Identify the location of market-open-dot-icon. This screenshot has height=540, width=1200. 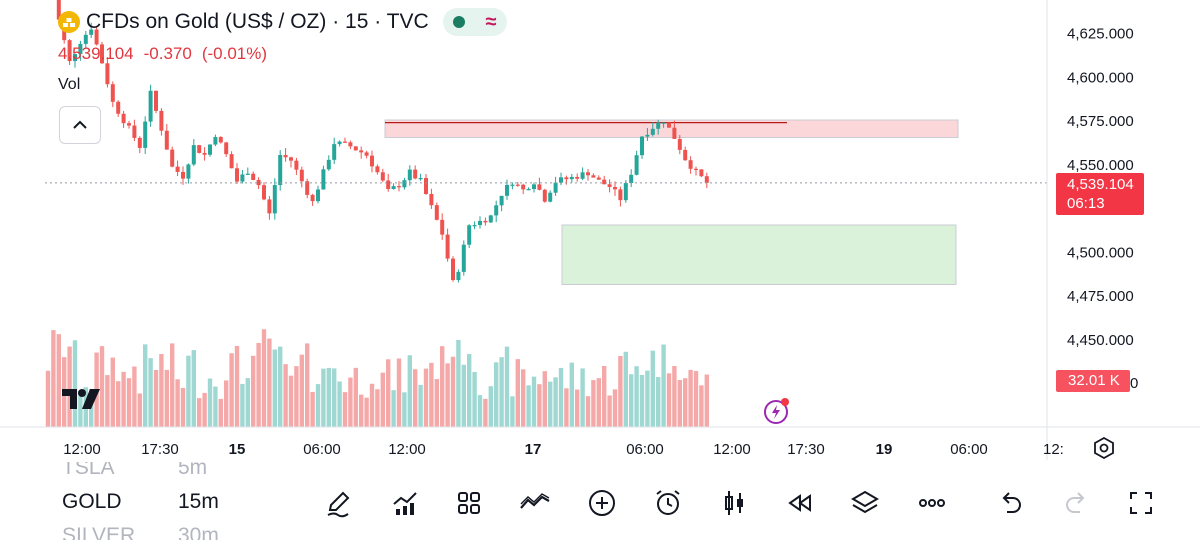
(458, 22).